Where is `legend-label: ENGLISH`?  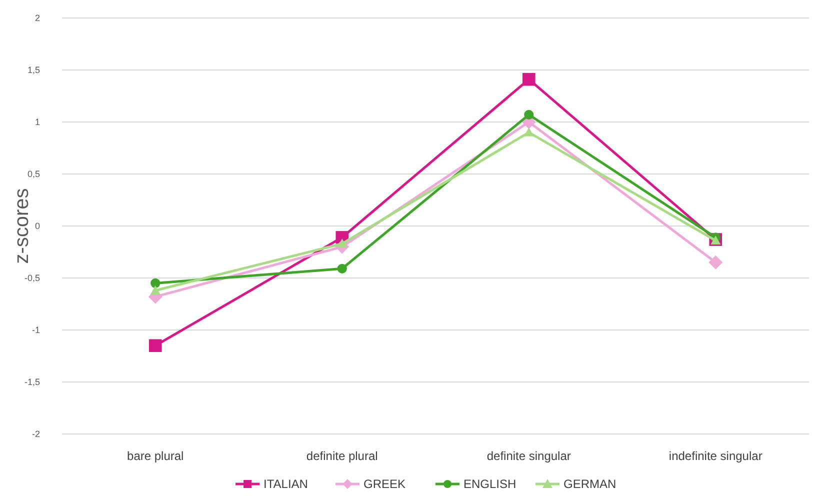
legend-label: ENGLISH is located at coordinates (490, 484).